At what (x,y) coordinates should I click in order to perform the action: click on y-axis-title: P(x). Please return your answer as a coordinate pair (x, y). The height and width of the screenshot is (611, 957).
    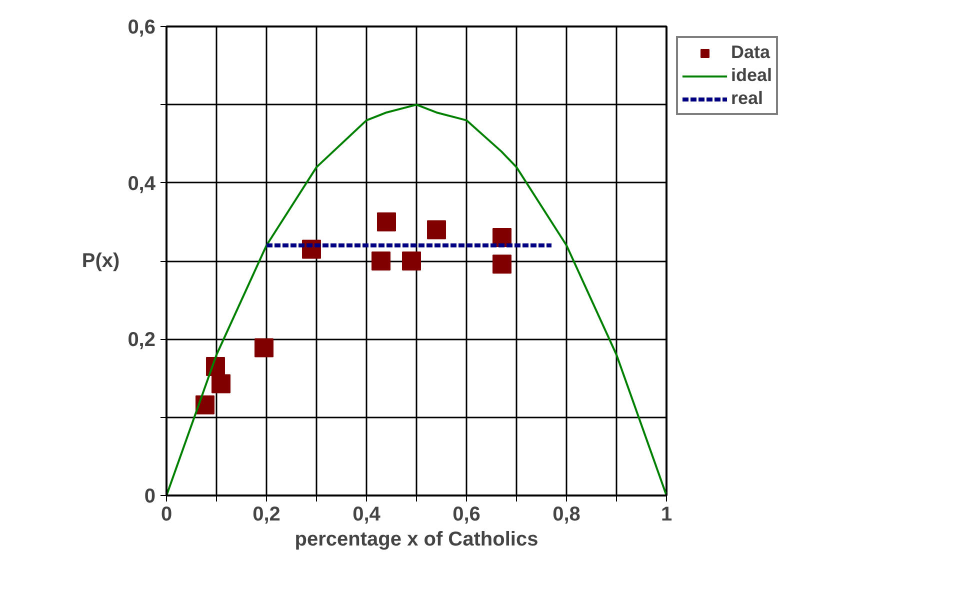
    Looking at the image, I should click on (101, 261).